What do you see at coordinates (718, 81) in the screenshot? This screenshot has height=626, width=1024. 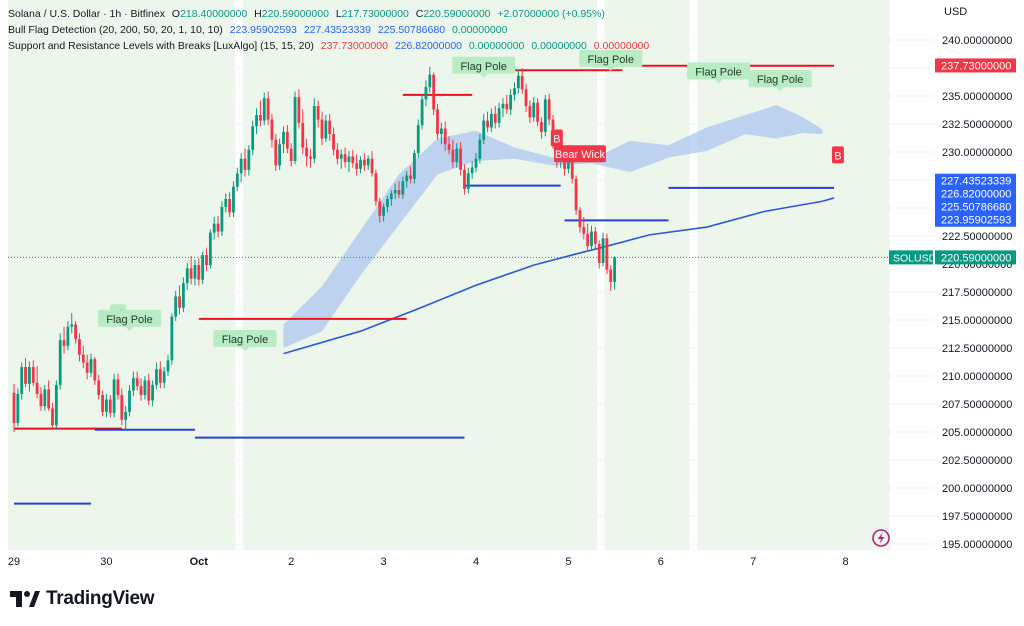 I see `flag-pole-label-4-pointer` at bounding box center [718, 81].